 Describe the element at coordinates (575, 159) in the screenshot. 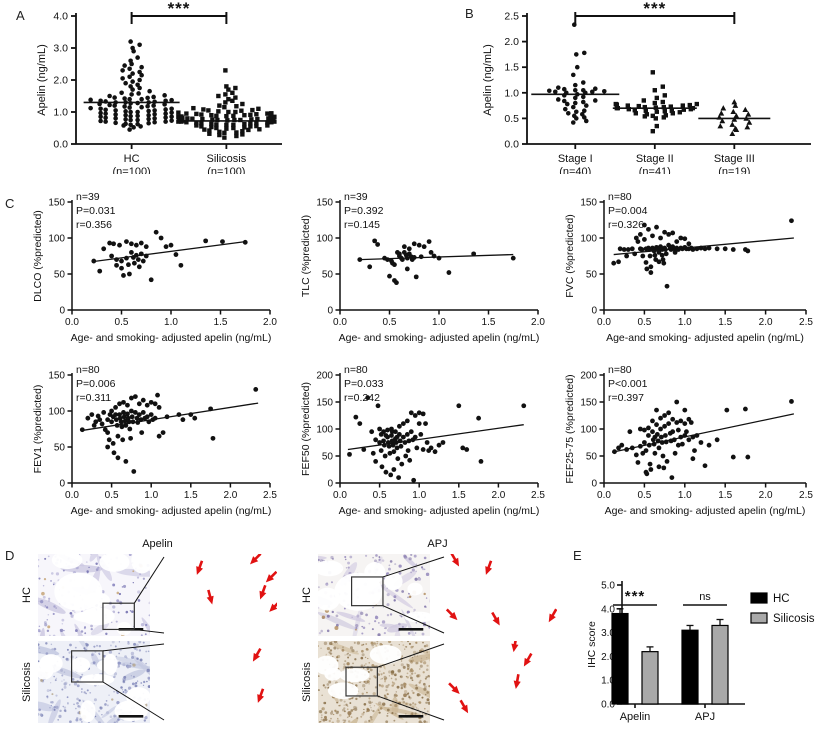

I see `svg-text: Stage I` at that location.